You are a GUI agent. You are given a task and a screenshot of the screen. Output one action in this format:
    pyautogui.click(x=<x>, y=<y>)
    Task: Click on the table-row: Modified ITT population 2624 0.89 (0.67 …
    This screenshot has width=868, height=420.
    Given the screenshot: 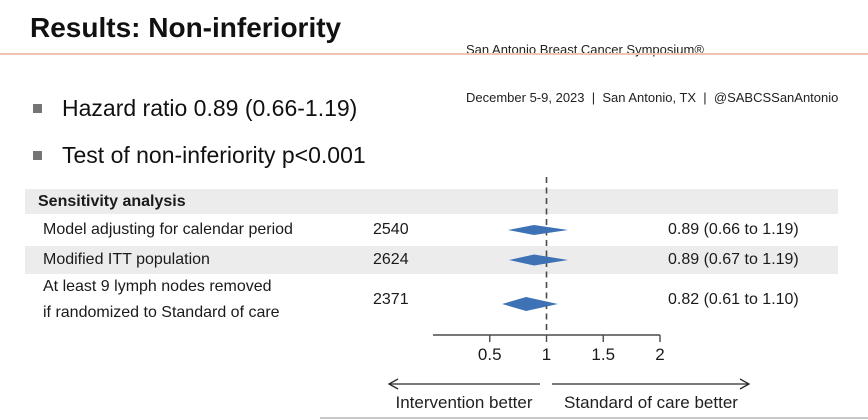 What is the action you would take?
    pyautogui.click(x=431, y=260)
    